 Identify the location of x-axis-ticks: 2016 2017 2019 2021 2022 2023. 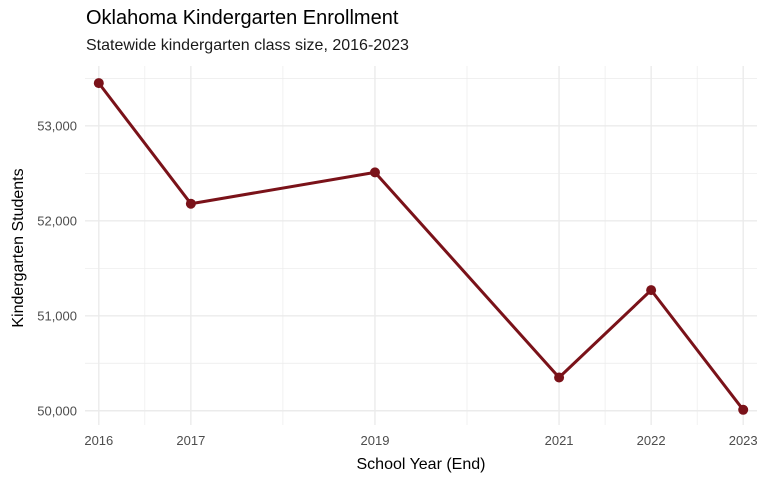
(420, 440).